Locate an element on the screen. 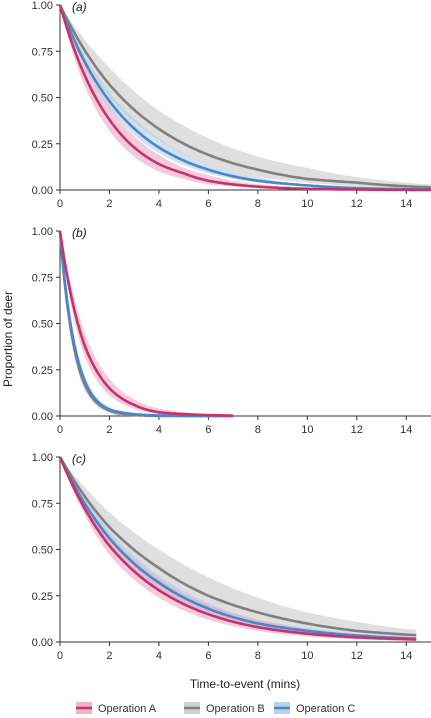 Image resolution: width=431 pixels, height=718 pixels. x-axis-title: Time-to-event (mins) is located at coordinates (245, 684).